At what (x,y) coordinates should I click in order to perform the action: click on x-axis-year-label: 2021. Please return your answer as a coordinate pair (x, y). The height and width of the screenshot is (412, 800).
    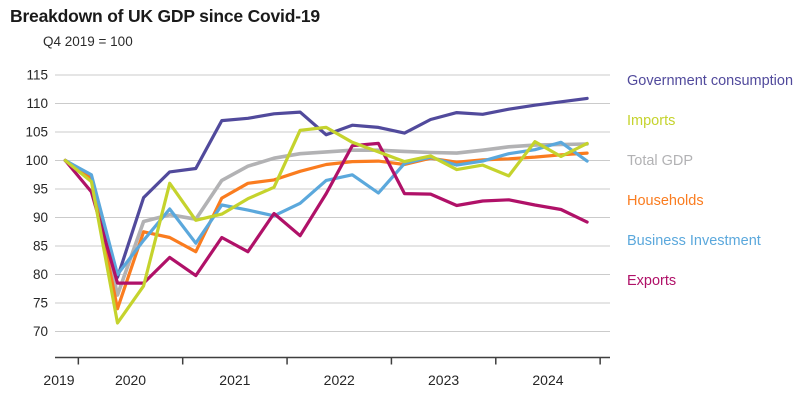
    Looking at the image, I should click on (234, 380).